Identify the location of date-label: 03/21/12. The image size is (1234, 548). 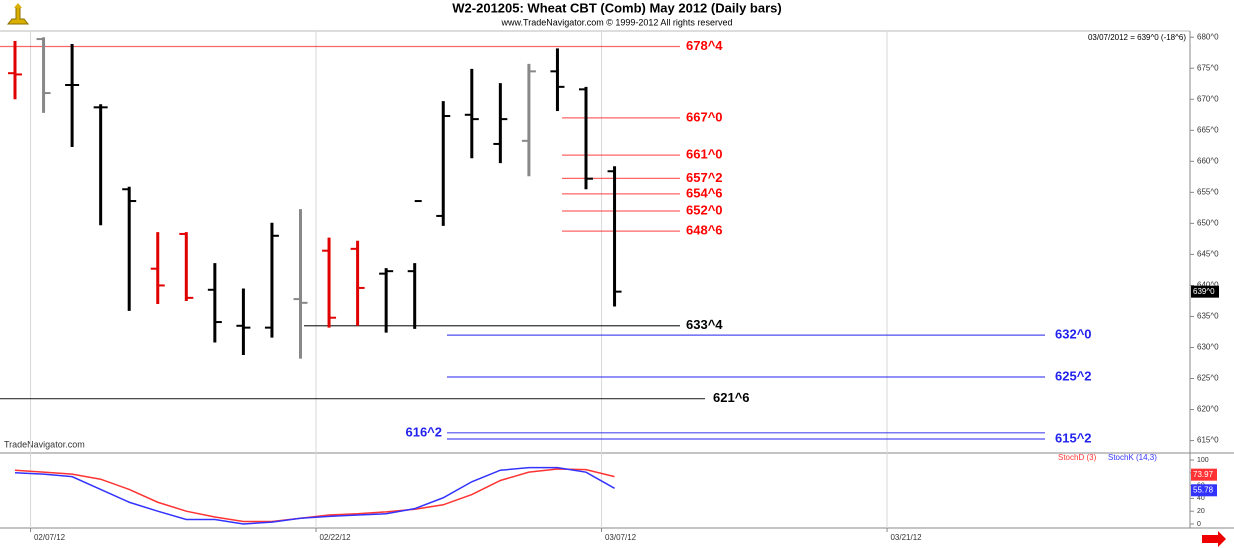
(906, 537).